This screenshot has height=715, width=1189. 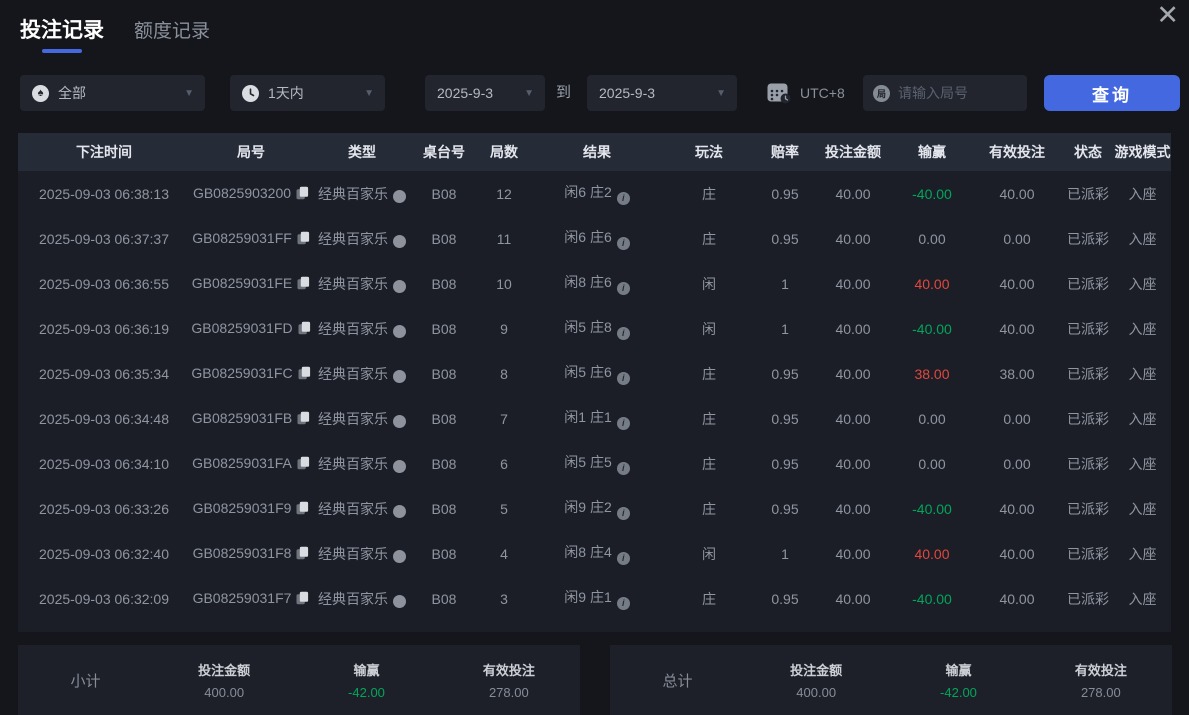 What do you see at coordinates (62, 33) in the screenshot?
I see `tab-bet-records: 投注记录` at bounding box center [62, 33].